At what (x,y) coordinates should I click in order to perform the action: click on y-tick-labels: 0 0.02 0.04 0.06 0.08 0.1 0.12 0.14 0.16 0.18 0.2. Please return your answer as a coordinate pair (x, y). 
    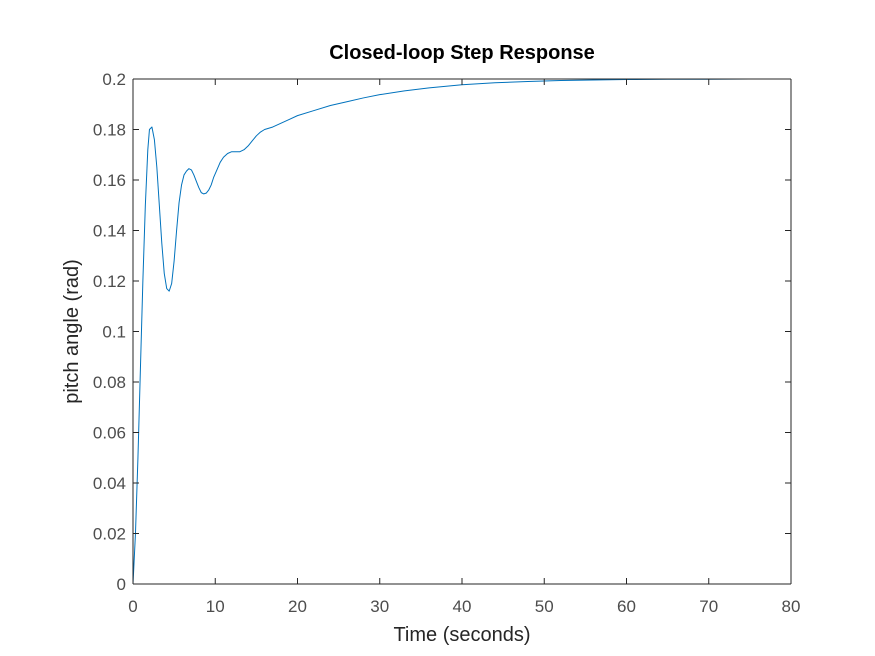
    Looking at the image, I should click on (109, 332).